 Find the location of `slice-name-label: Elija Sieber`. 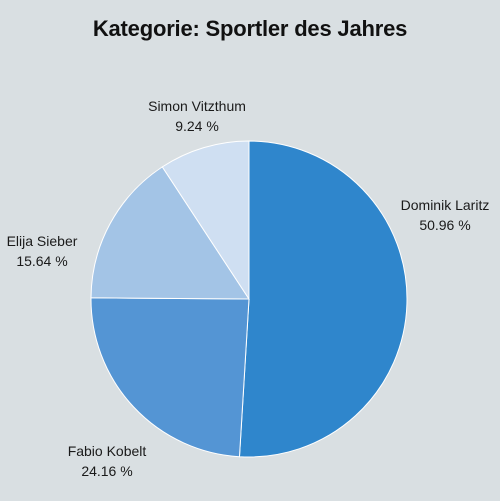

slice-name-label: Elija Sieber is located at coordinates (42, 241).